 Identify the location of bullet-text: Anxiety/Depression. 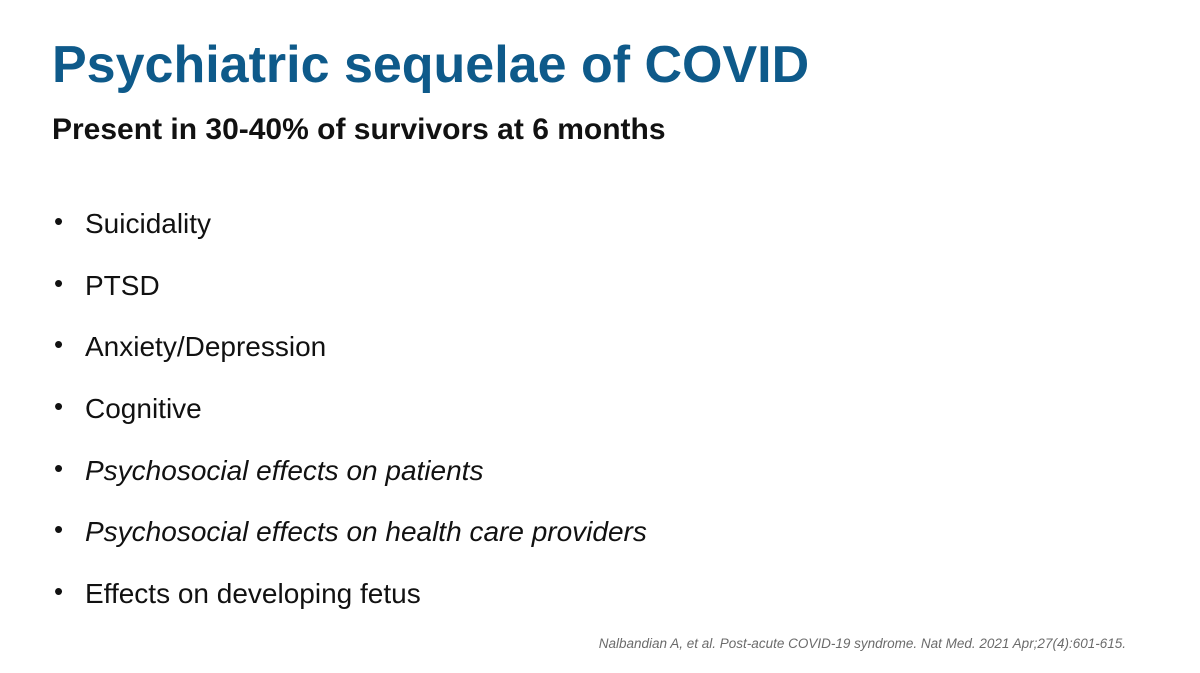
(206, 347).